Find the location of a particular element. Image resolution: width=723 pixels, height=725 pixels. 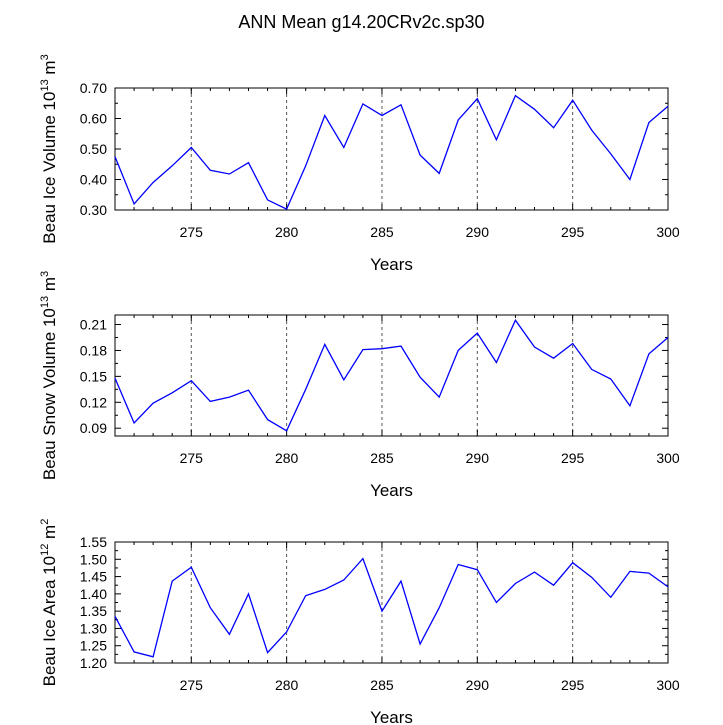

y-tick-label: 1.55 is located at coordinates (93, 542).